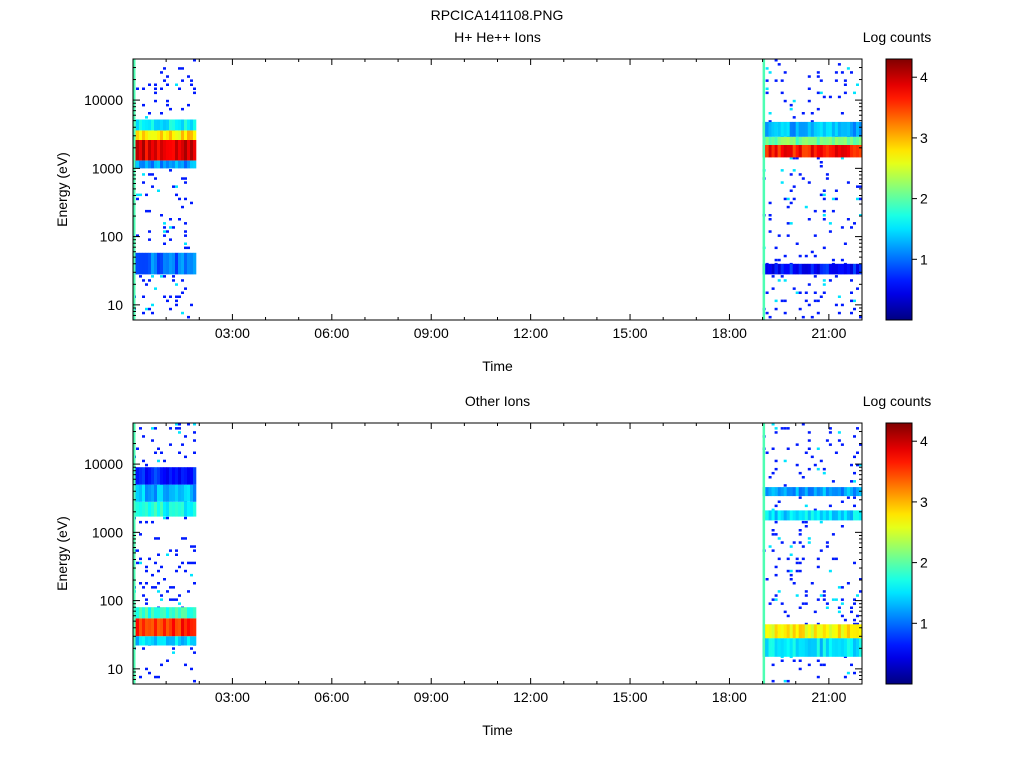  What do you see at coordinates (924, 199) in the screenshot?
I see `colorbar-tick-label: 2` at bounding box center [924, 199].